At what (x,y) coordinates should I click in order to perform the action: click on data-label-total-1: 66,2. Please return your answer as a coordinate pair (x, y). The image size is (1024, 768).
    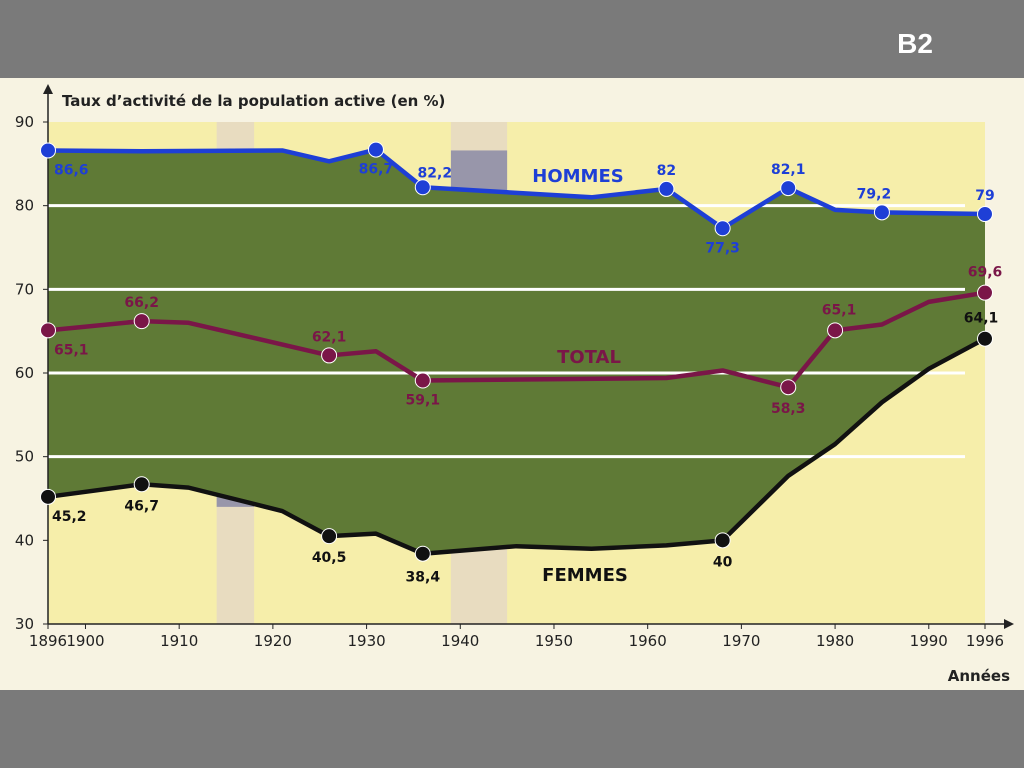
    Looking at the image, I should click on (141, 303).